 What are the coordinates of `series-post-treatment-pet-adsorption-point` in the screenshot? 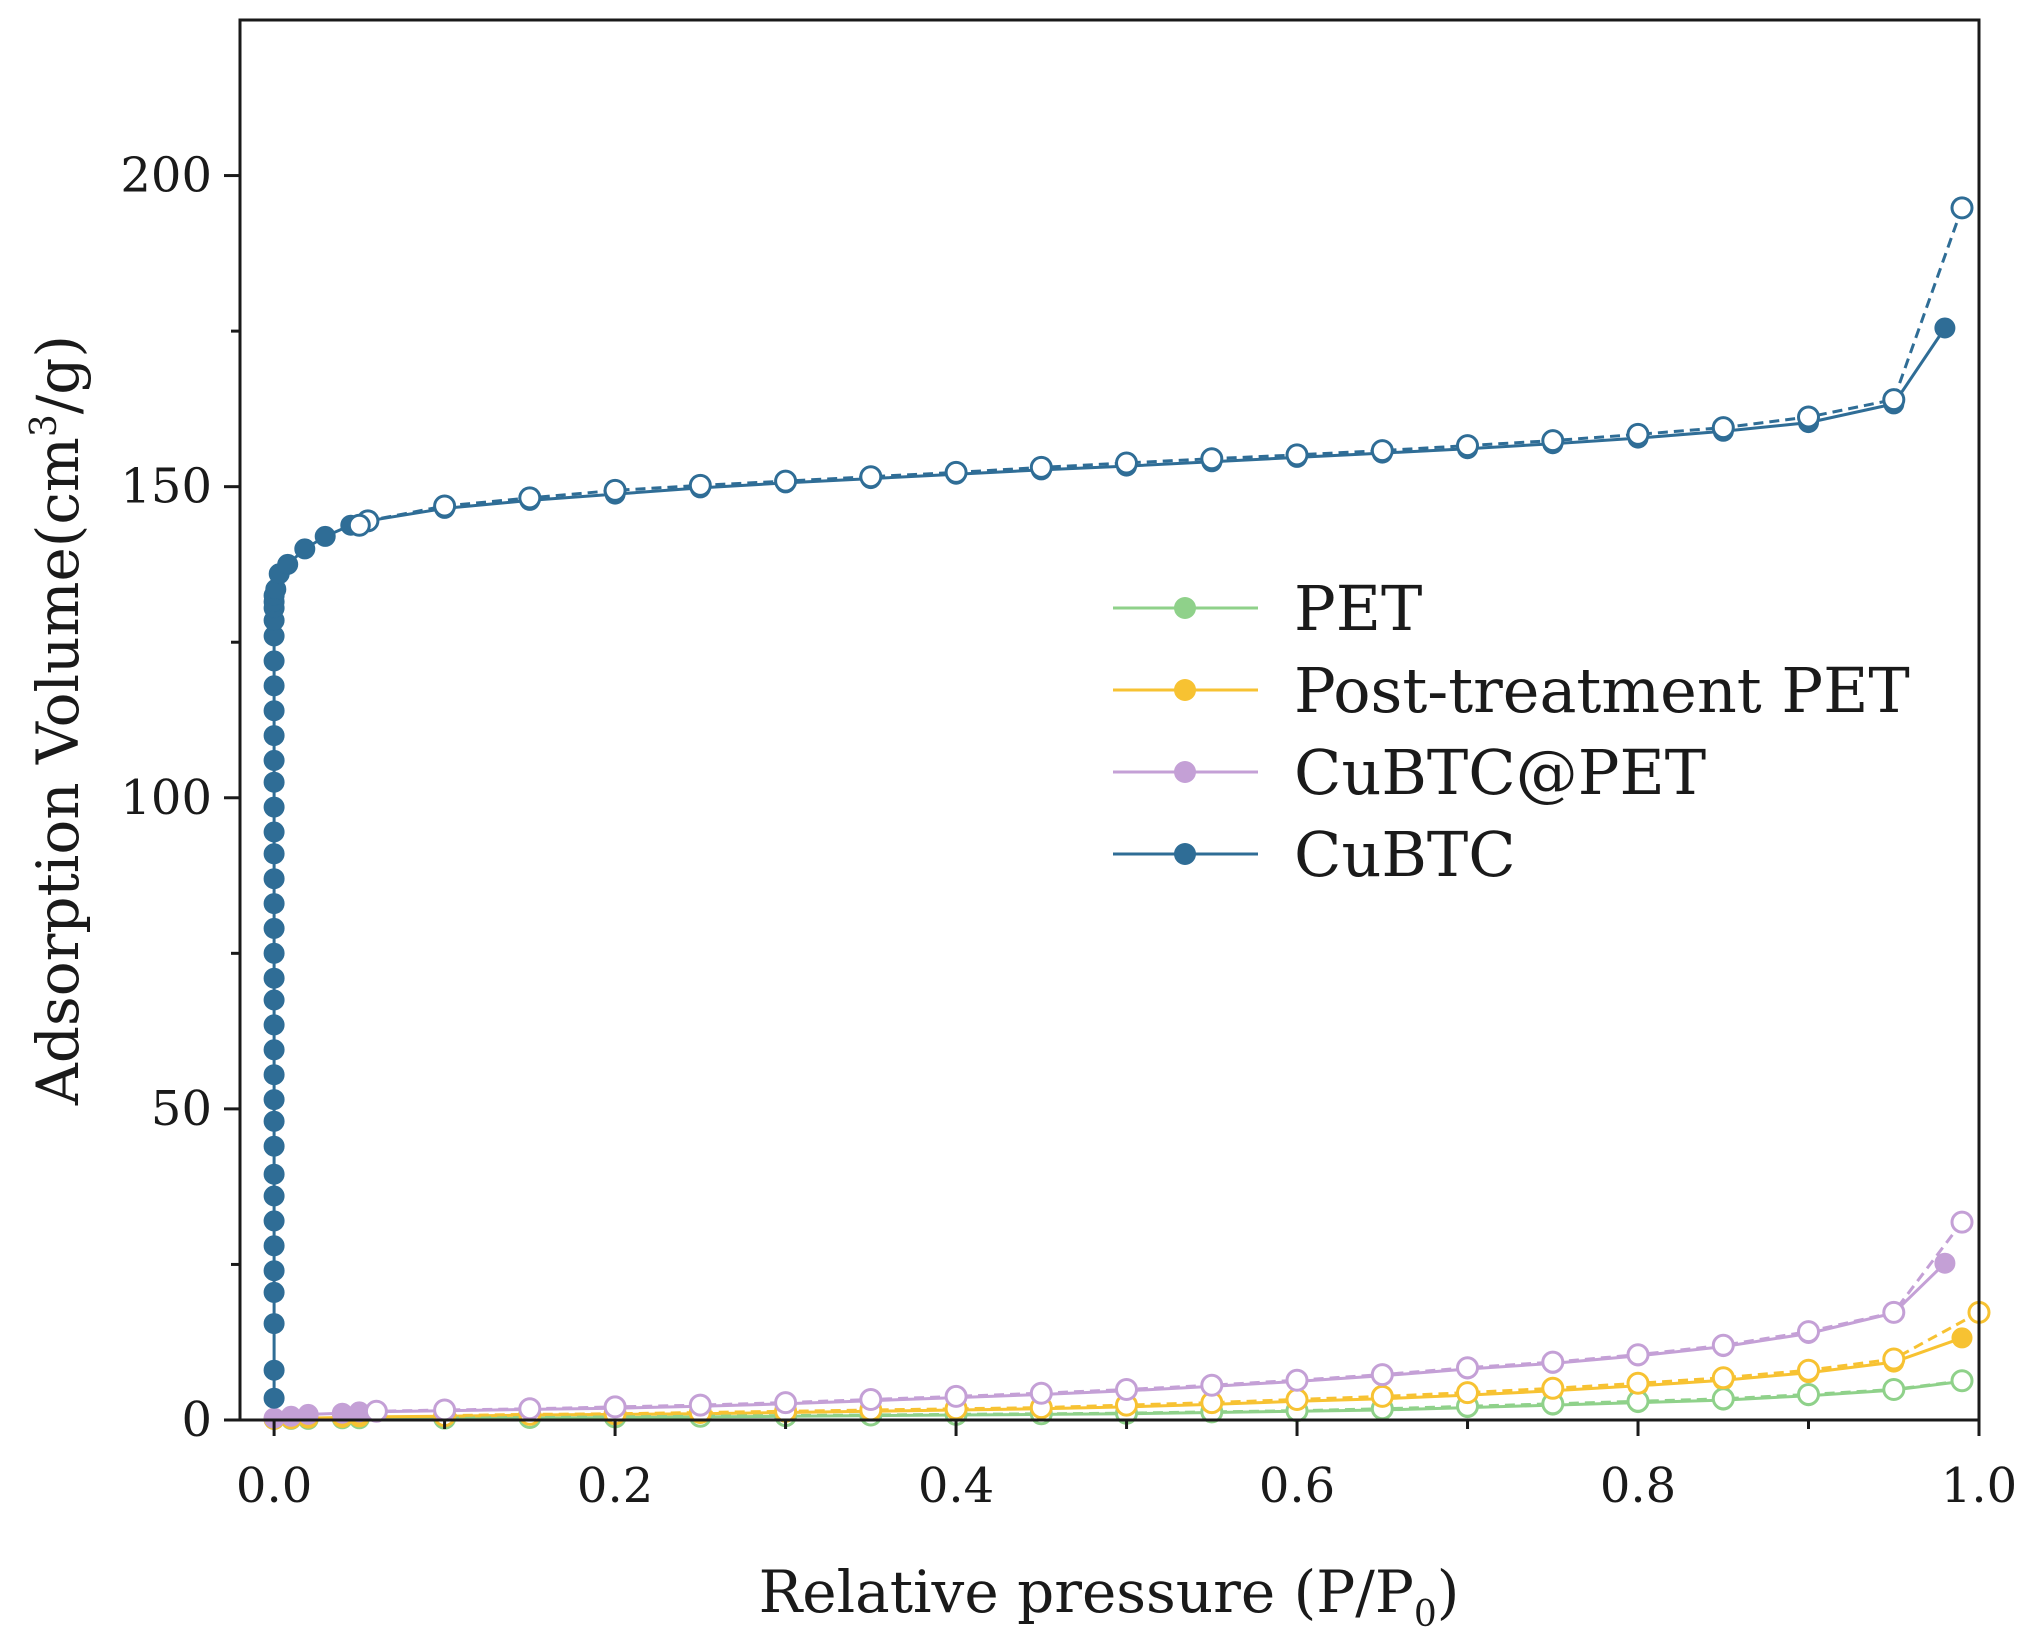 It's located at (1962, 1338).